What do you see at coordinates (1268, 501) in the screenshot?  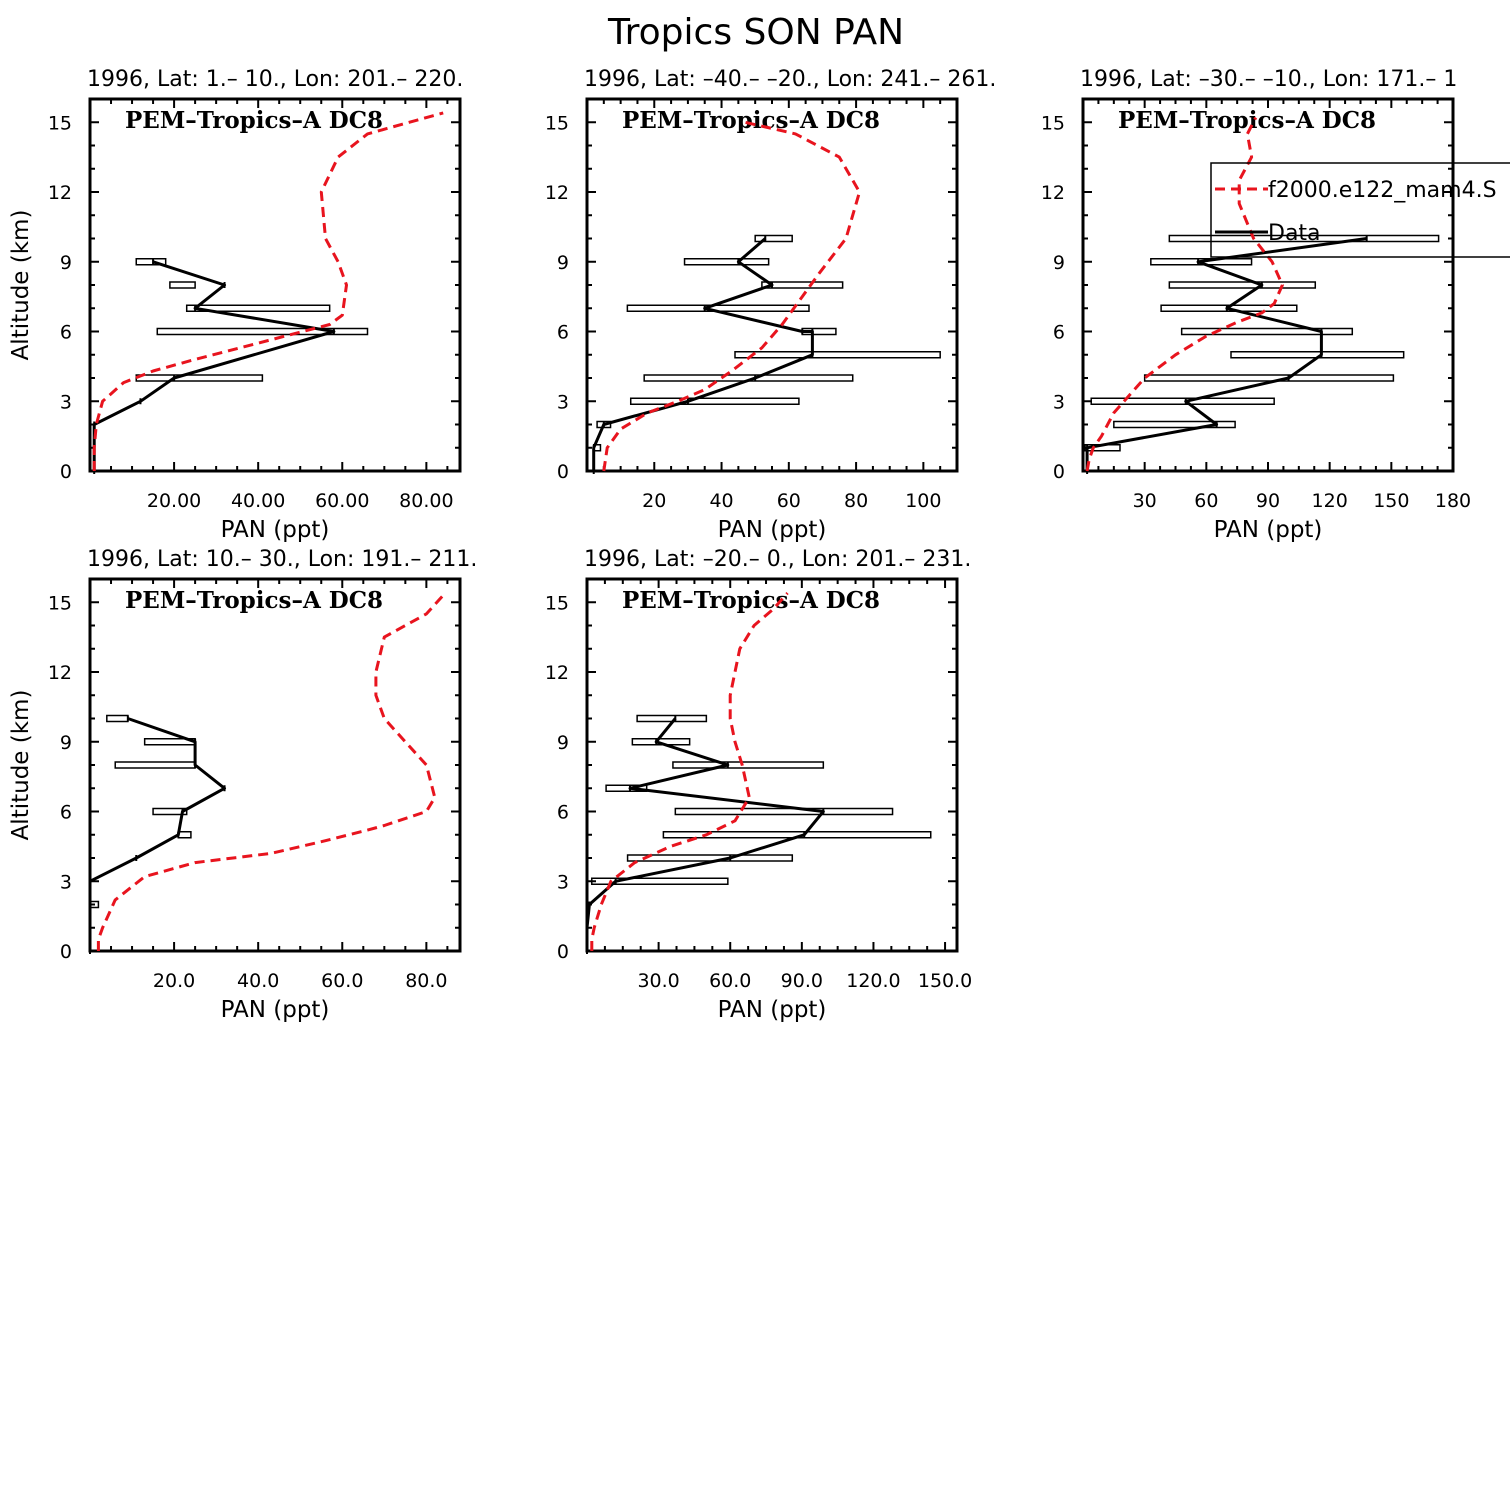 I see `x-tick-label: 90` at bounding box center [1268, 501].